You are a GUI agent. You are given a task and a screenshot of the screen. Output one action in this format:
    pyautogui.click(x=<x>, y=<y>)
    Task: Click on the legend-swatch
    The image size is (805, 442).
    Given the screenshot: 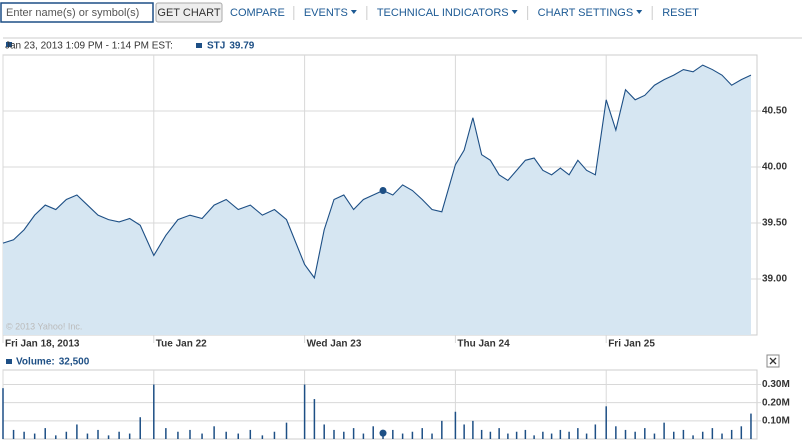 What is the action you would take?
    pyautogui.click(x=199, y=45)
    